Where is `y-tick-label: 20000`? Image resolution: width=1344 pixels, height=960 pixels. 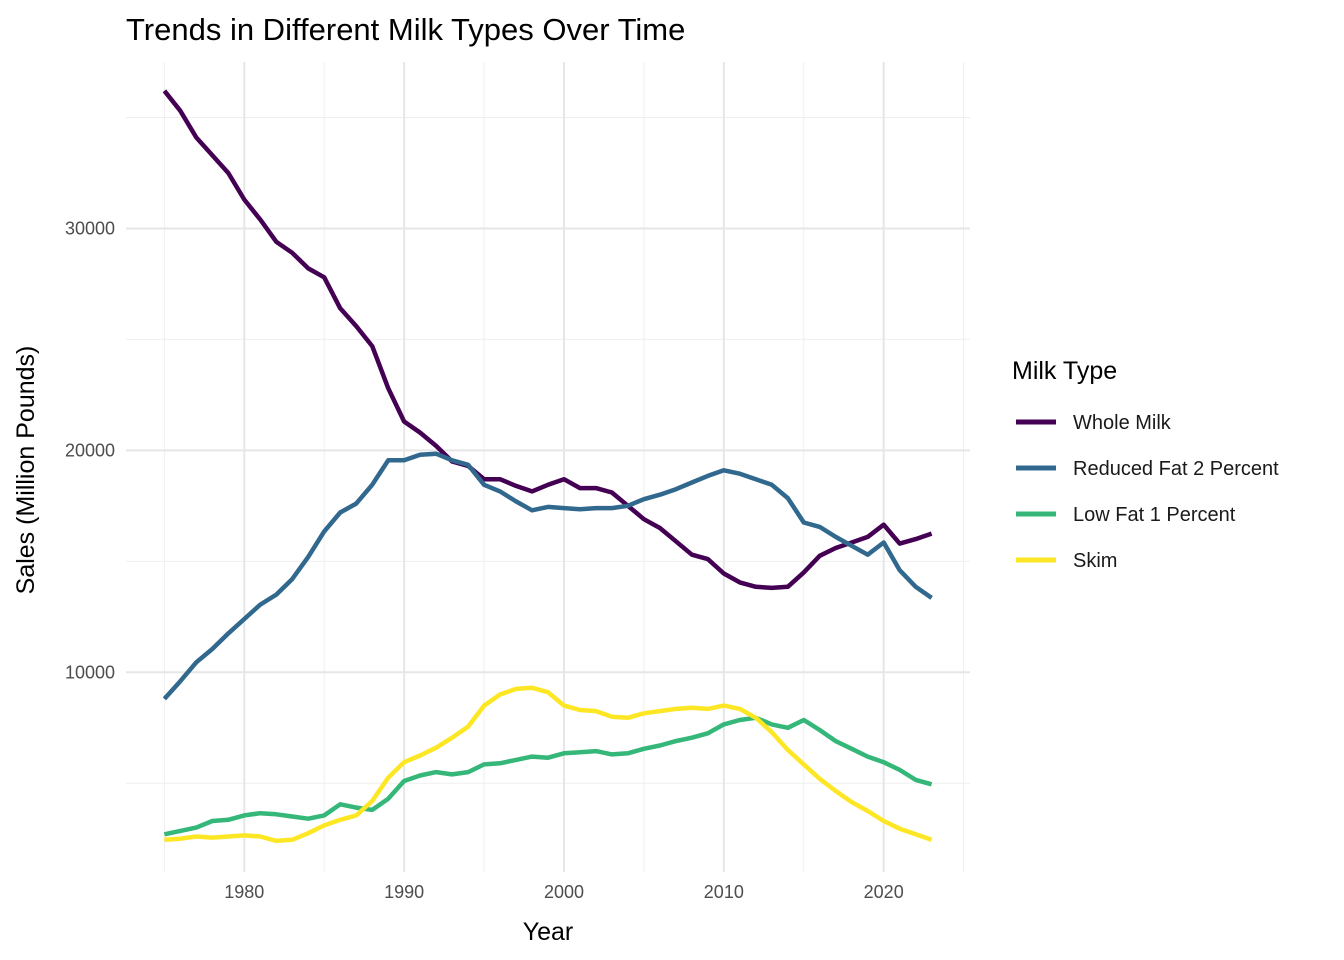 y-tick-label: 20000 is located at coordinates (90, 450).